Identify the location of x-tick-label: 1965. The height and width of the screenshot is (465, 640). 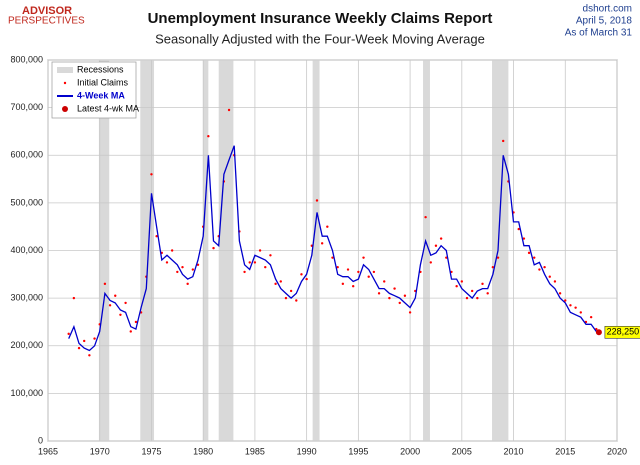
(48, 451).